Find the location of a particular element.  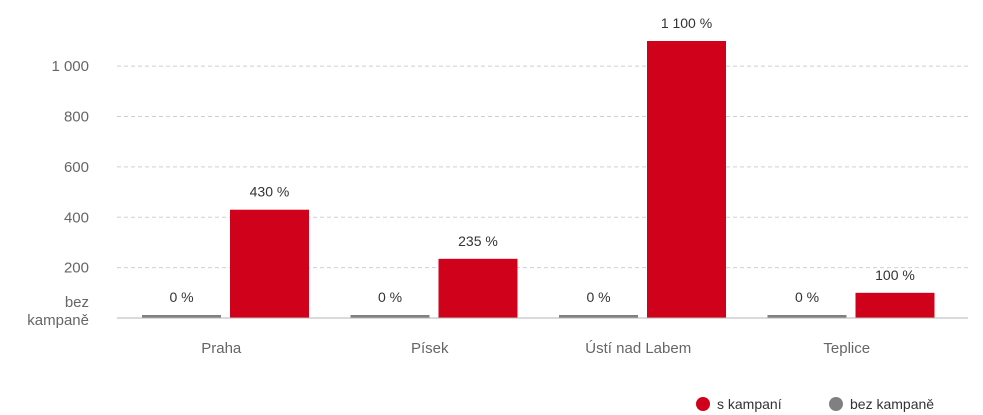

x-tick-label: Písek is located at coordinates (430, 348).